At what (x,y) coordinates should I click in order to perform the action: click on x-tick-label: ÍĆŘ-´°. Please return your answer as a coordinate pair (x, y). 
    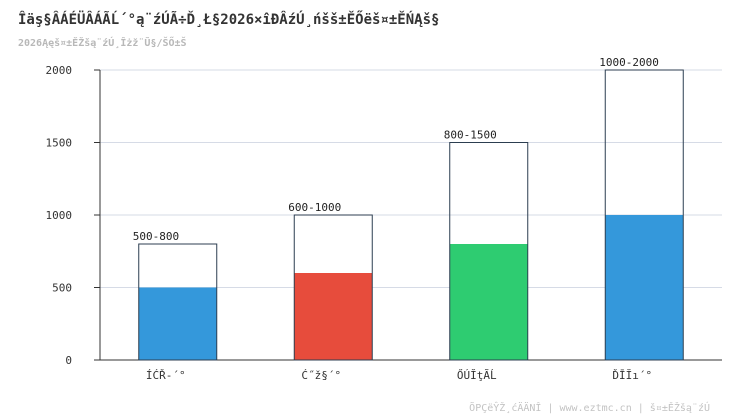
    Looking at the image, I should click on (166, 375).